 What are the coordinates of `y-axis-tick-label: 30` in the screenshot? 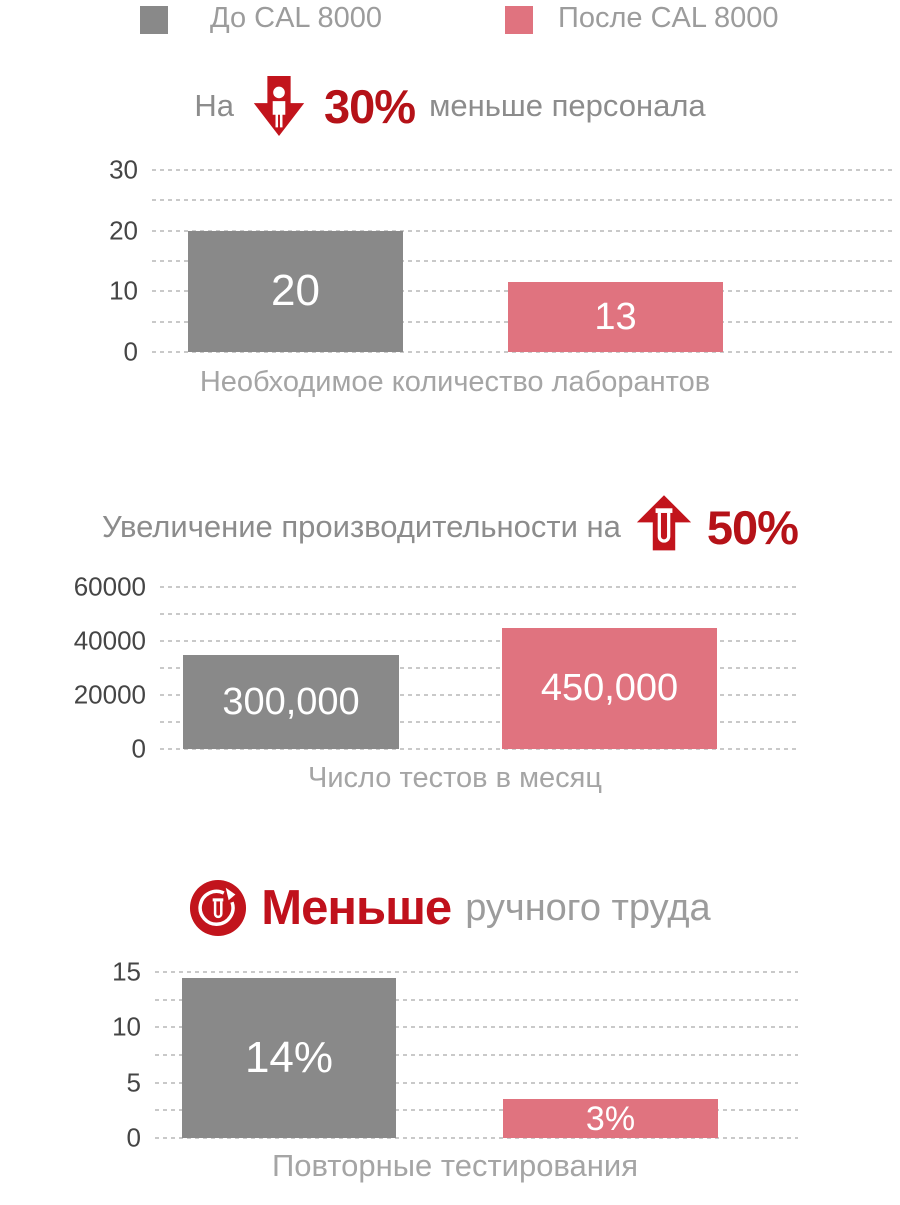 It's located at (123, 169).